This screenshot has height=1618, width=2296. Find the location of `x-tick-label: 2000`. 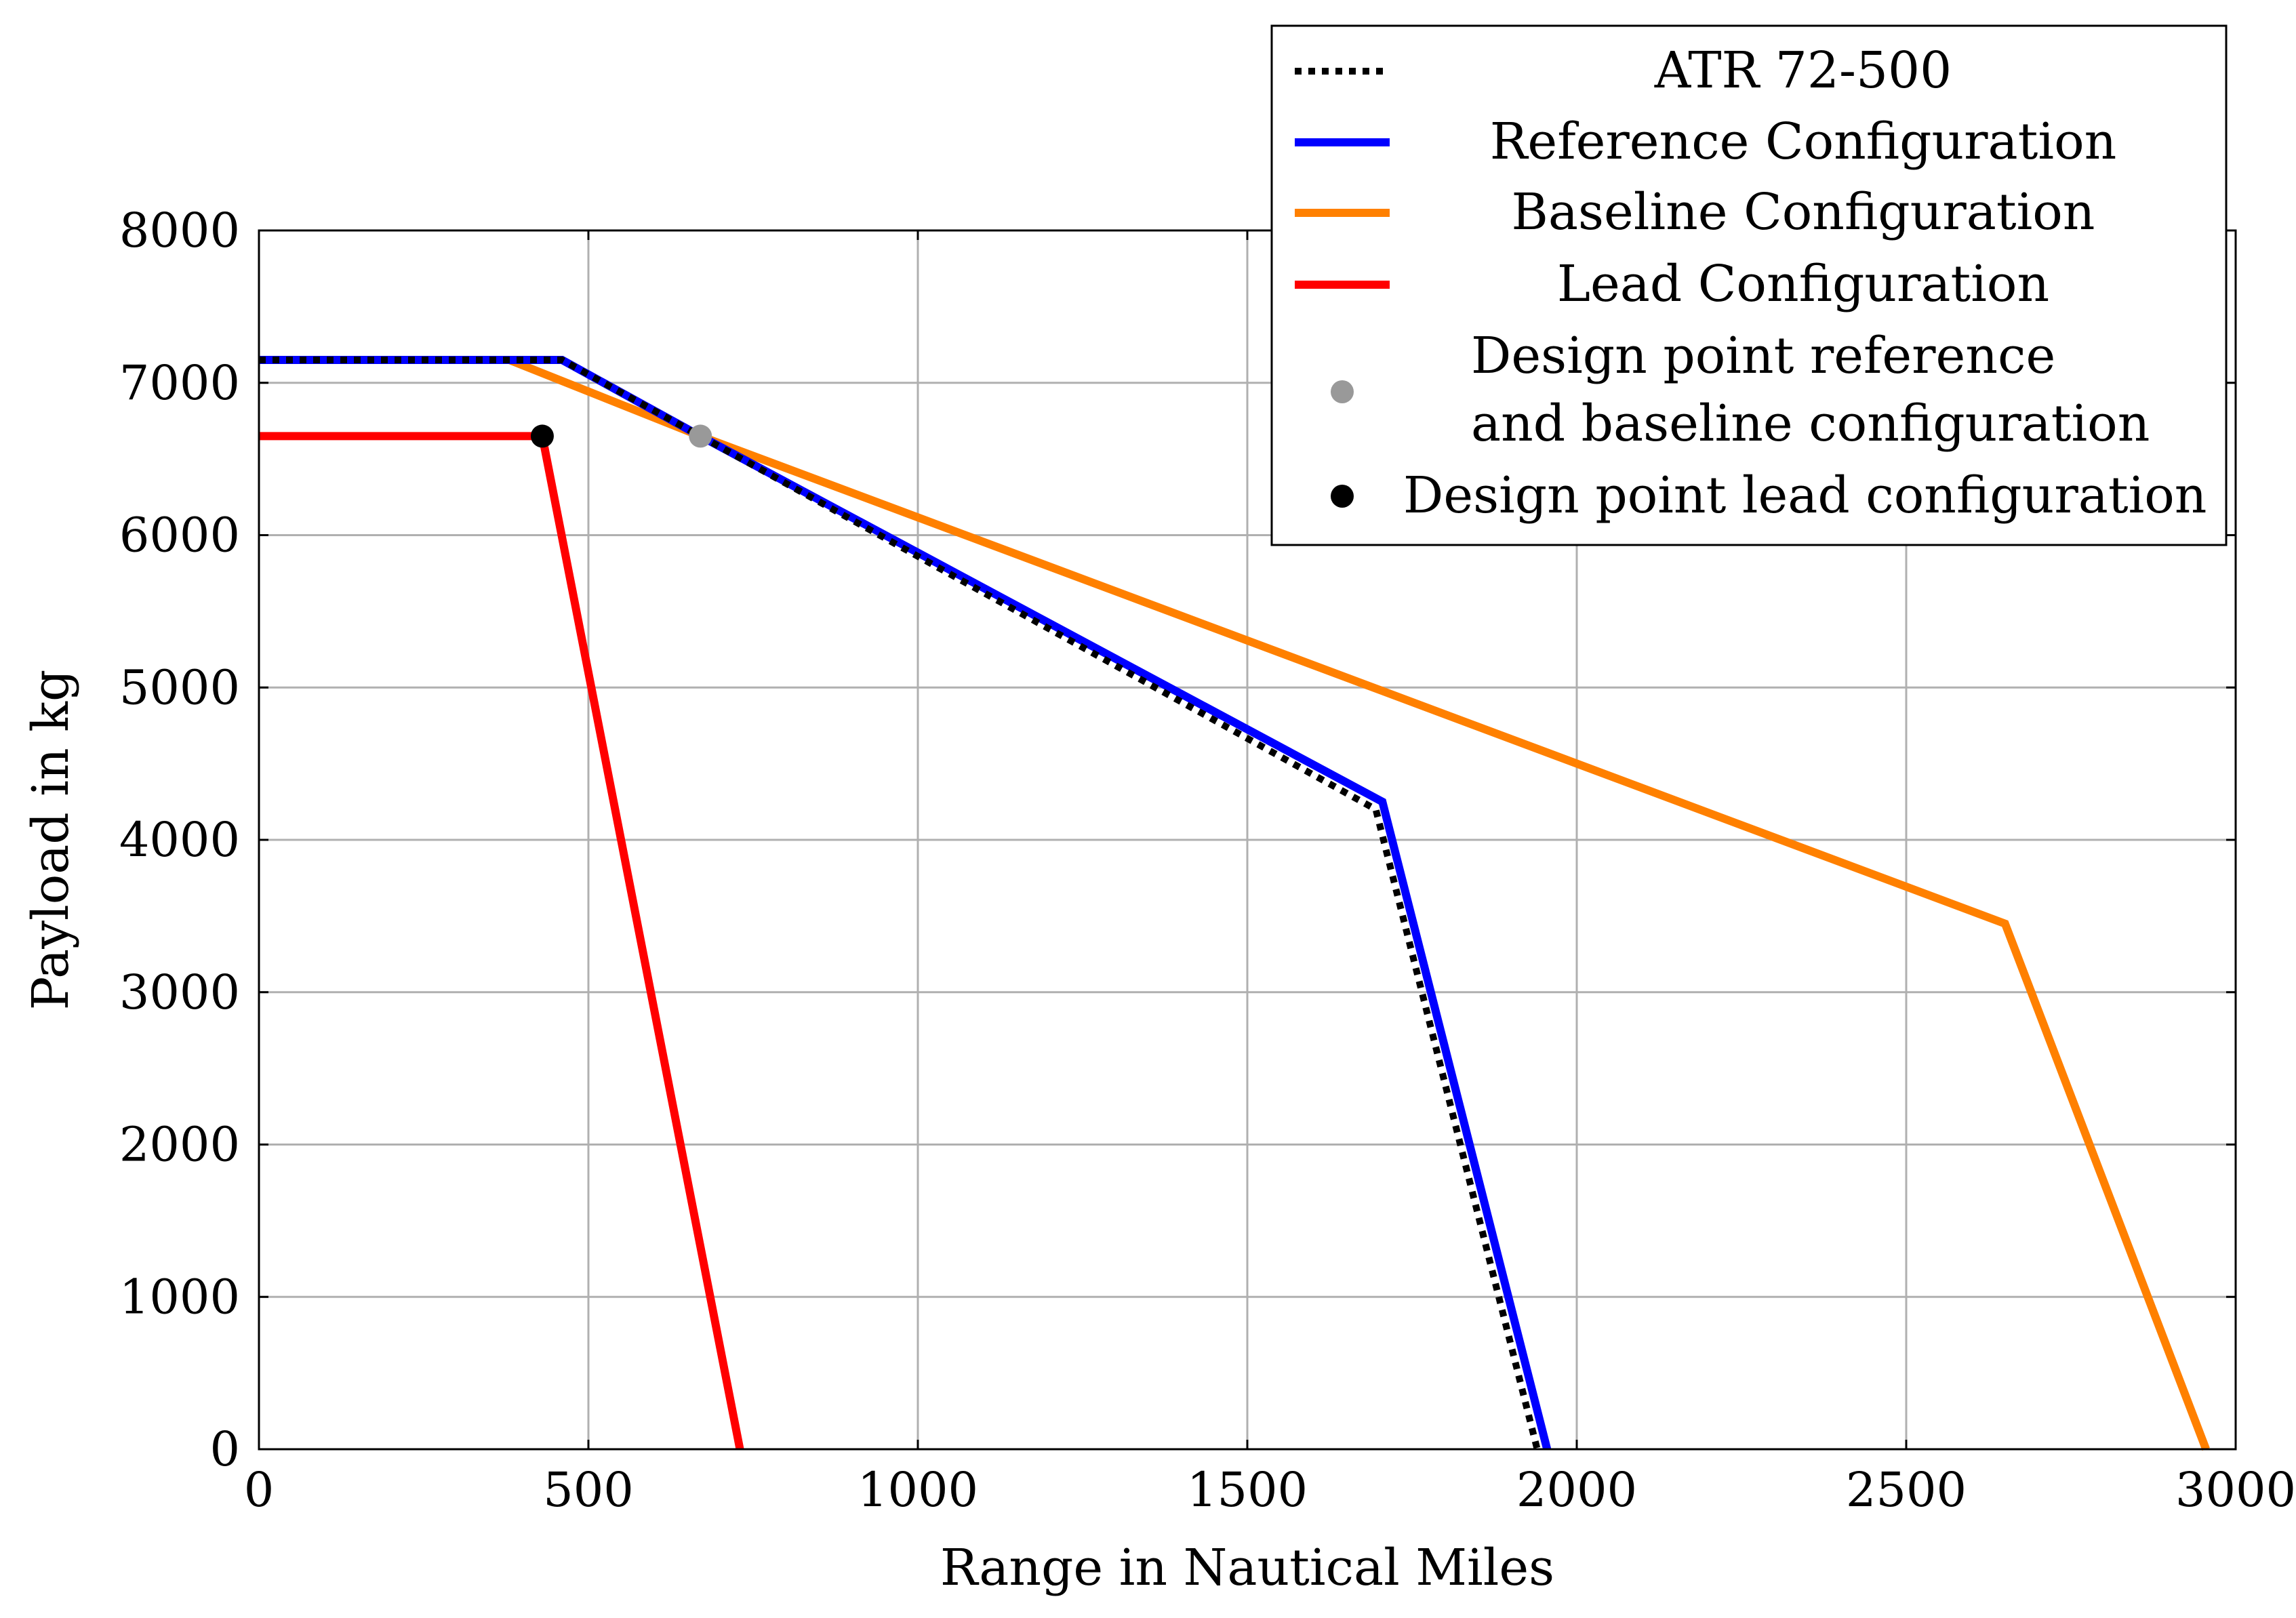

x-tick-label: 2000 is located at coordinates (1576, 1490).